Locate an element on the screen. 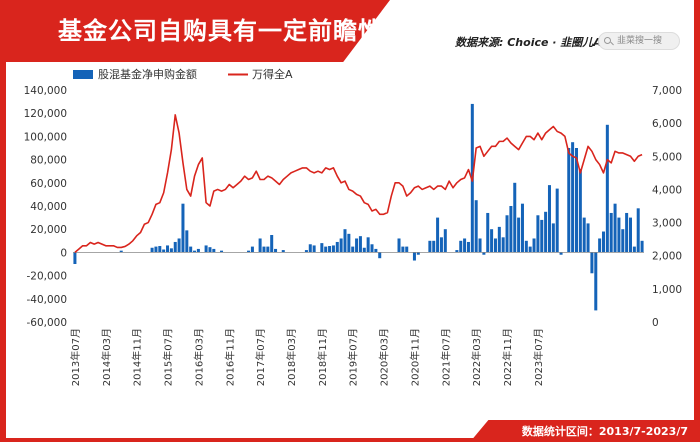  right-tick-label: 1,000 is located at coordinates (667, 290).